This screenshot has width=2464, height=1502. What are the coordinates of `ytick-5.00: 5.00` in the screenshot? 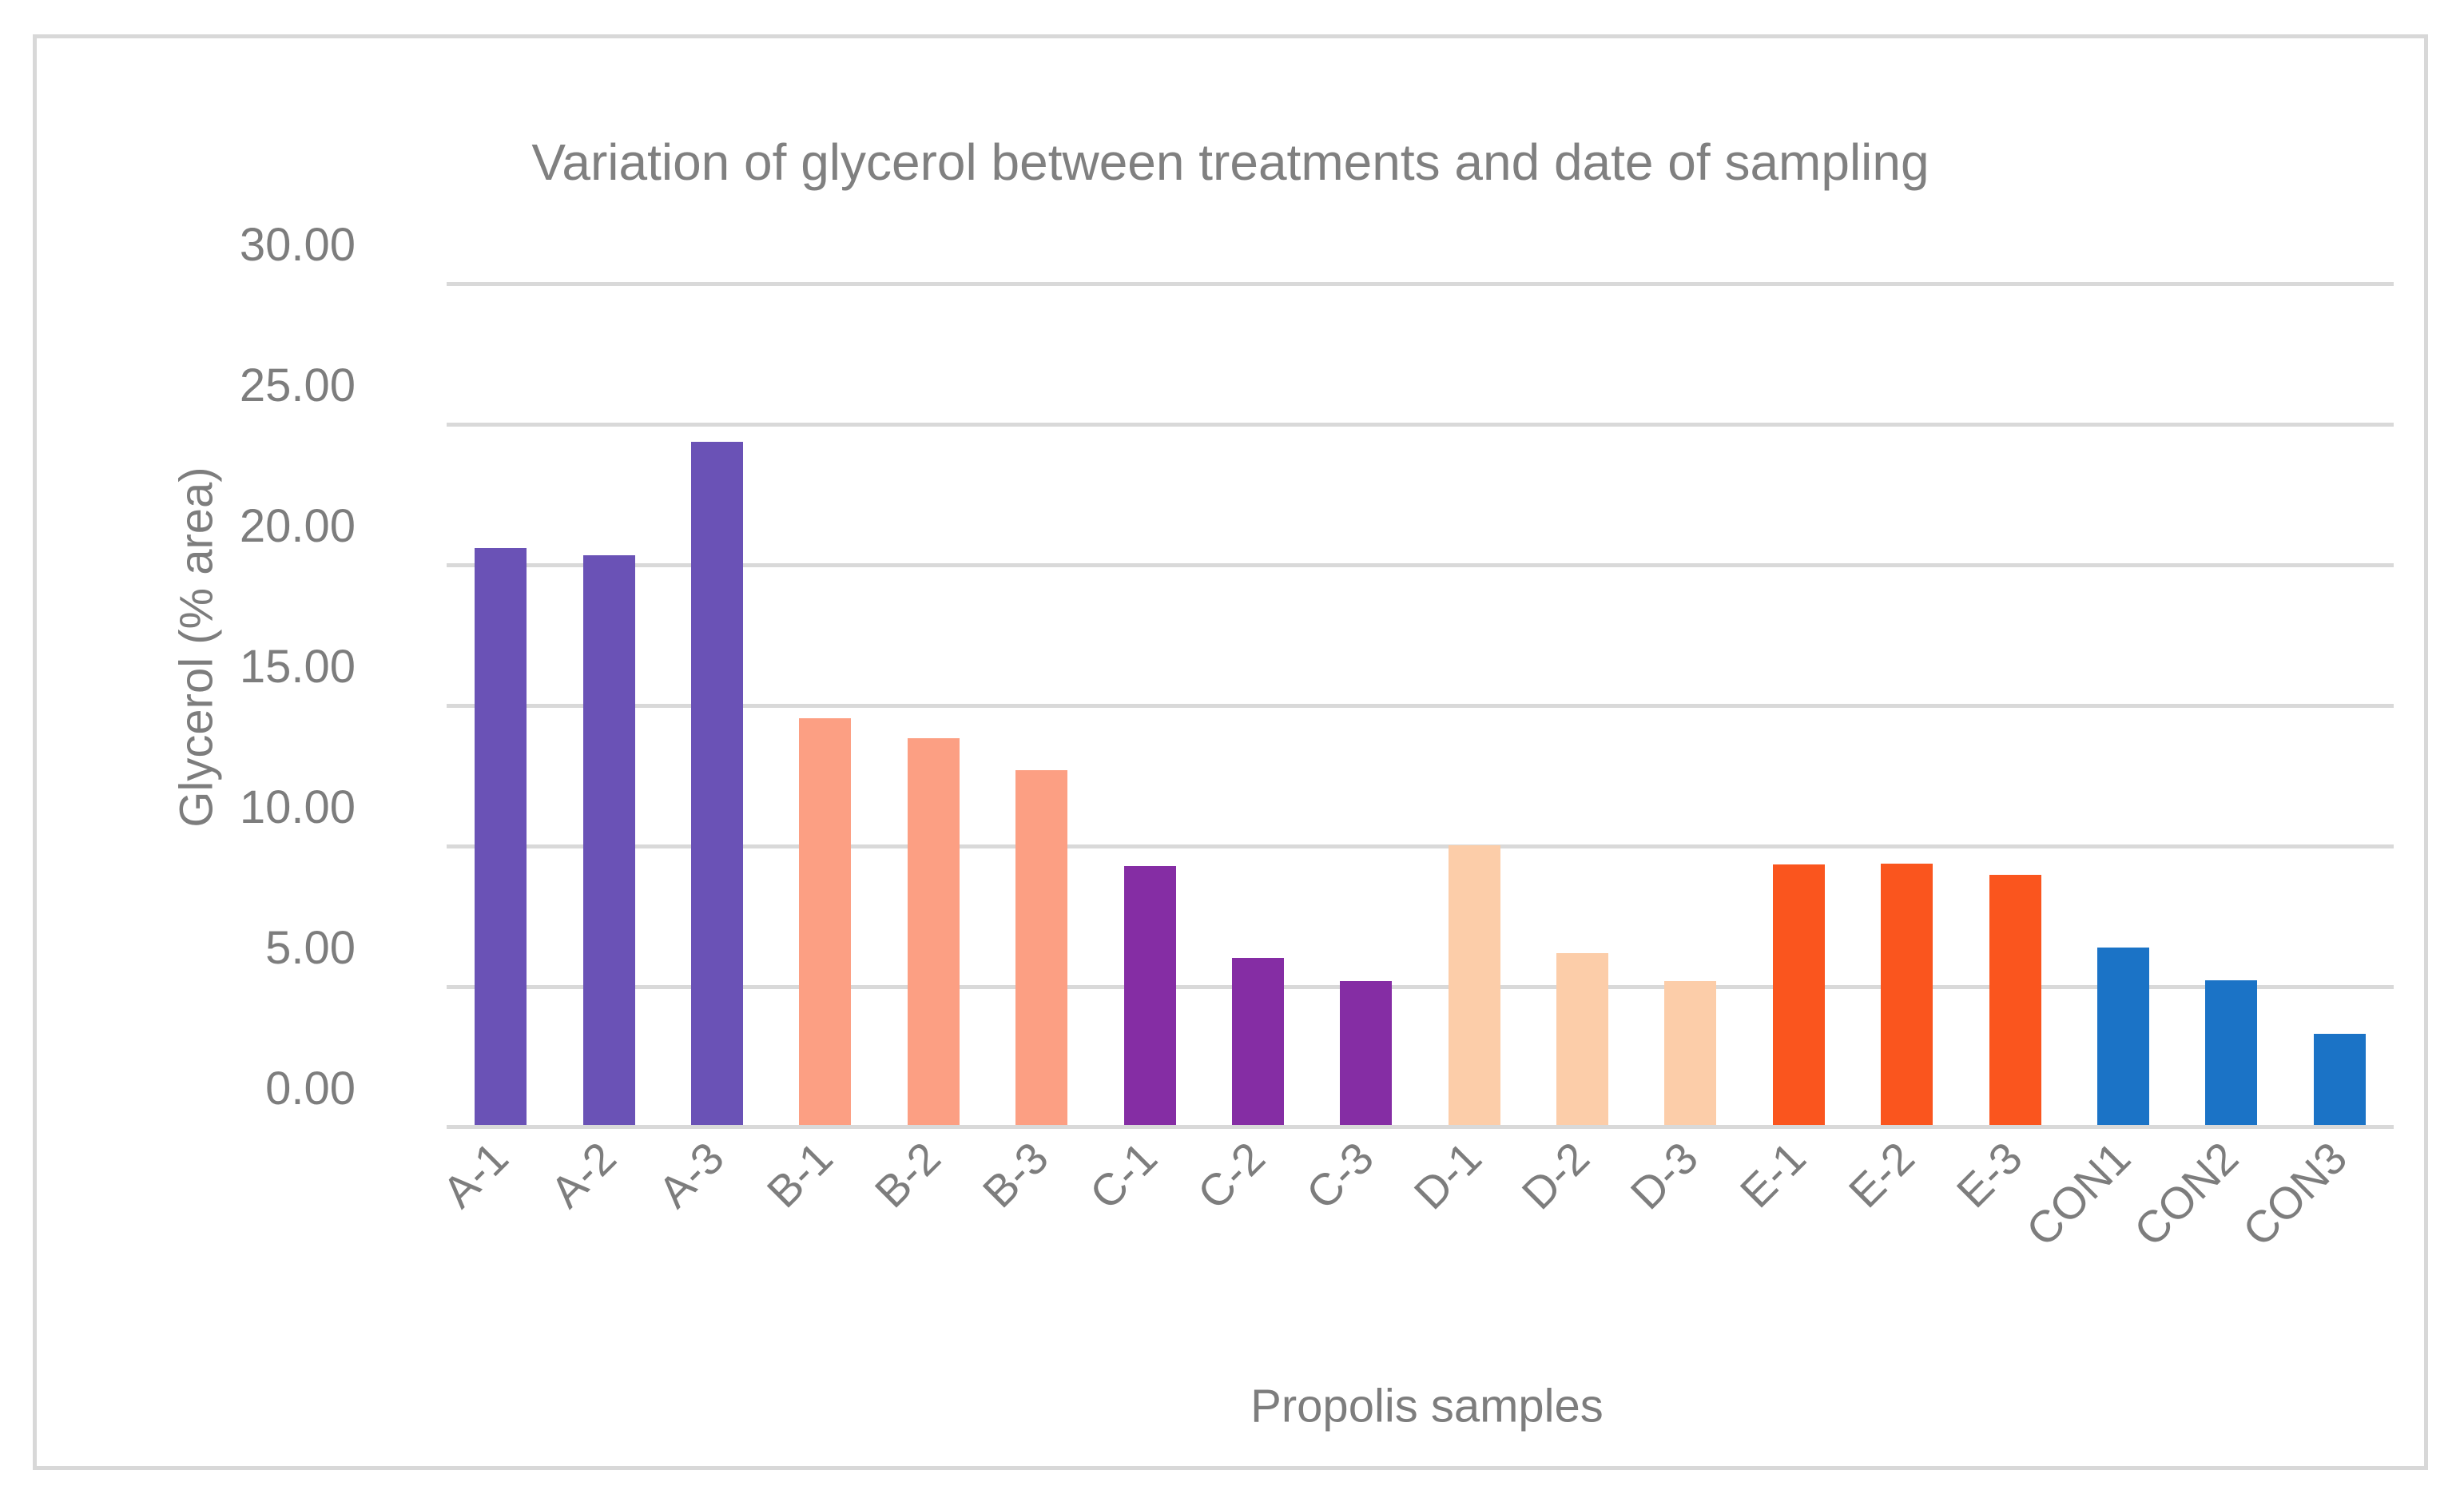 It's located at (311, 948).